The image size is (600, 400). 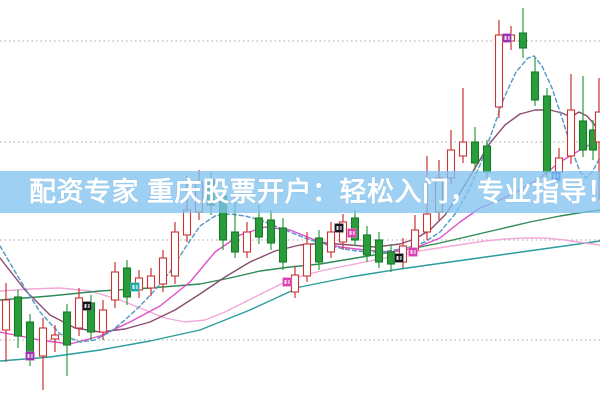 I want to click on signal-marker-cyan, so click(x=135, y=287).